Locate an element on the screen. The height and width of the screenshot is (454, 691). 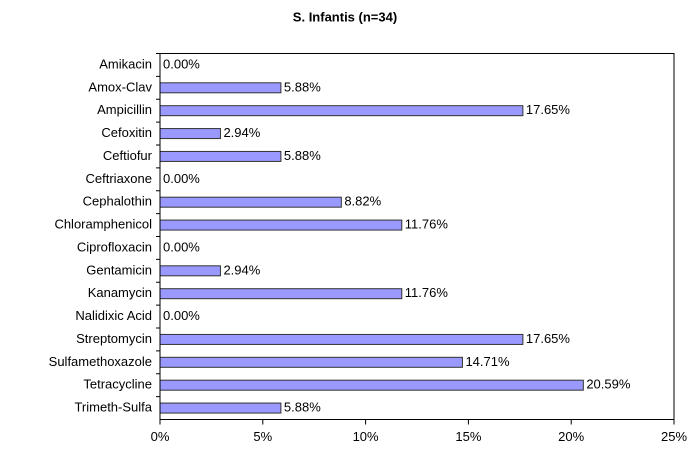
y-tick-label: Kanamycin is located at coordinates (120, 292).